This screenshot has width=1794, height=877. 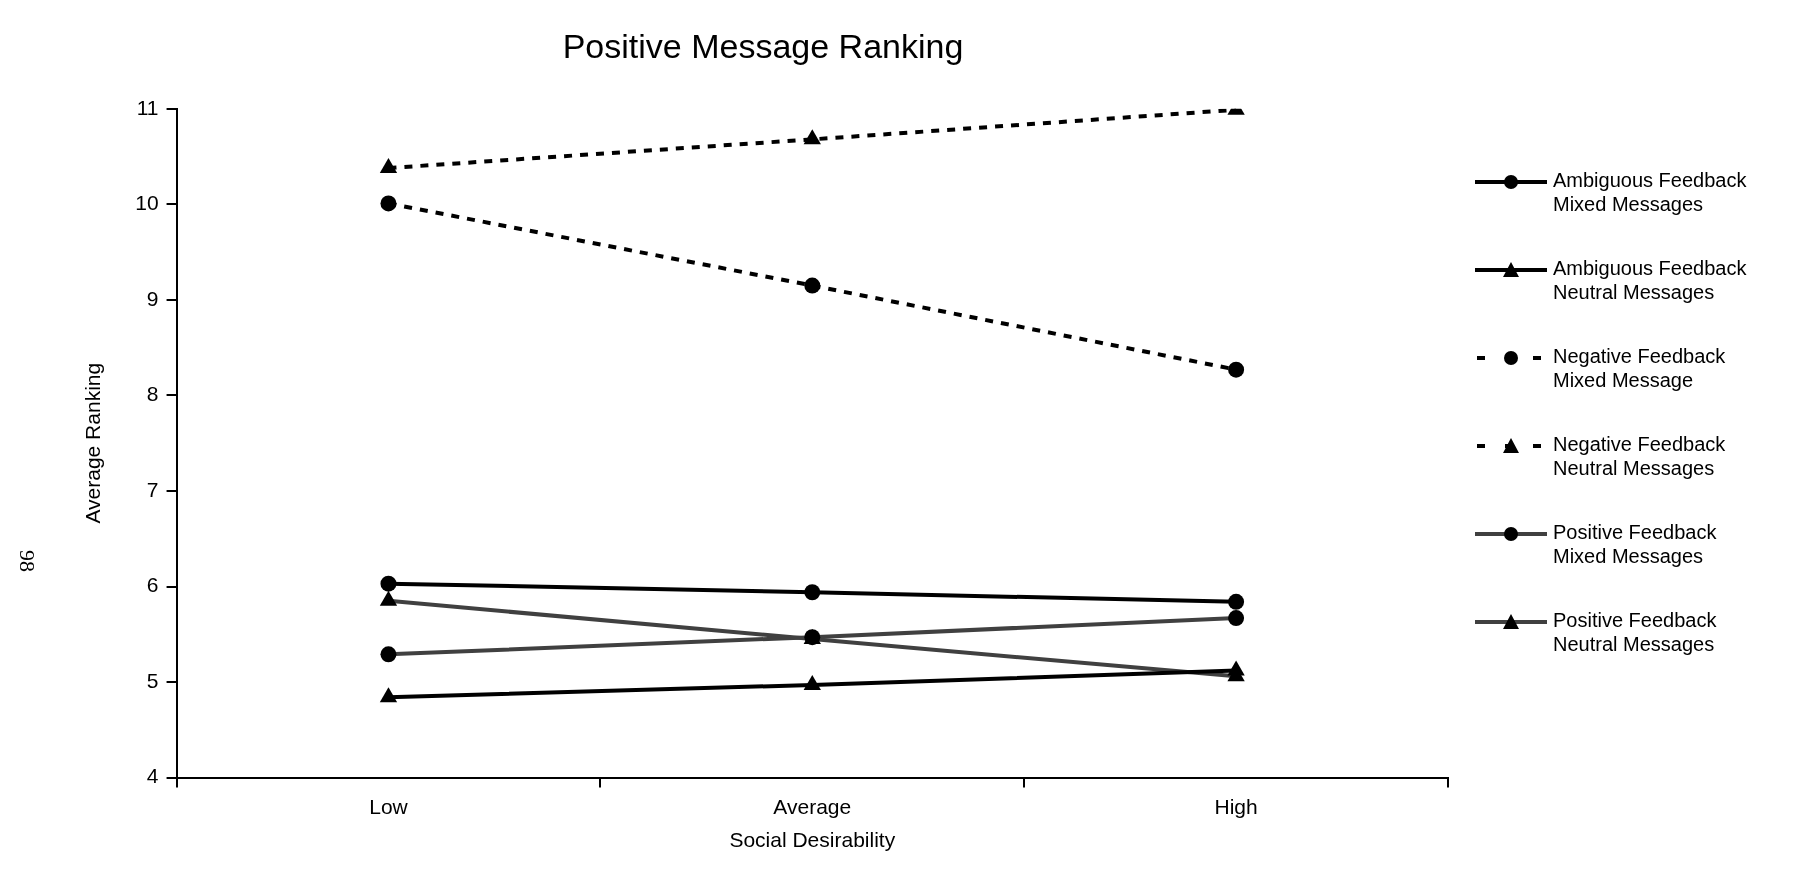 What do you see at coordinates (93, 443) in the screenshot?
I see `y-axis-title: Average Ranking` at bounding box center [93, 443].